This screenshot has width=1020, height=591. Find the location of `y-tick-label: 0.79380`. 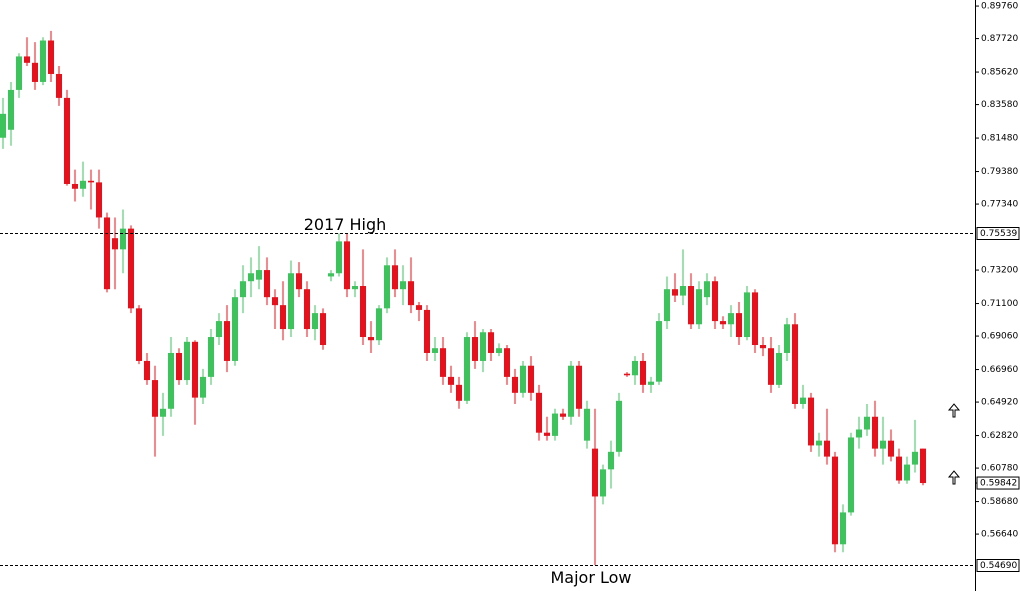

y-tick-label: 0.79380 is located at coordinates (999, 172).